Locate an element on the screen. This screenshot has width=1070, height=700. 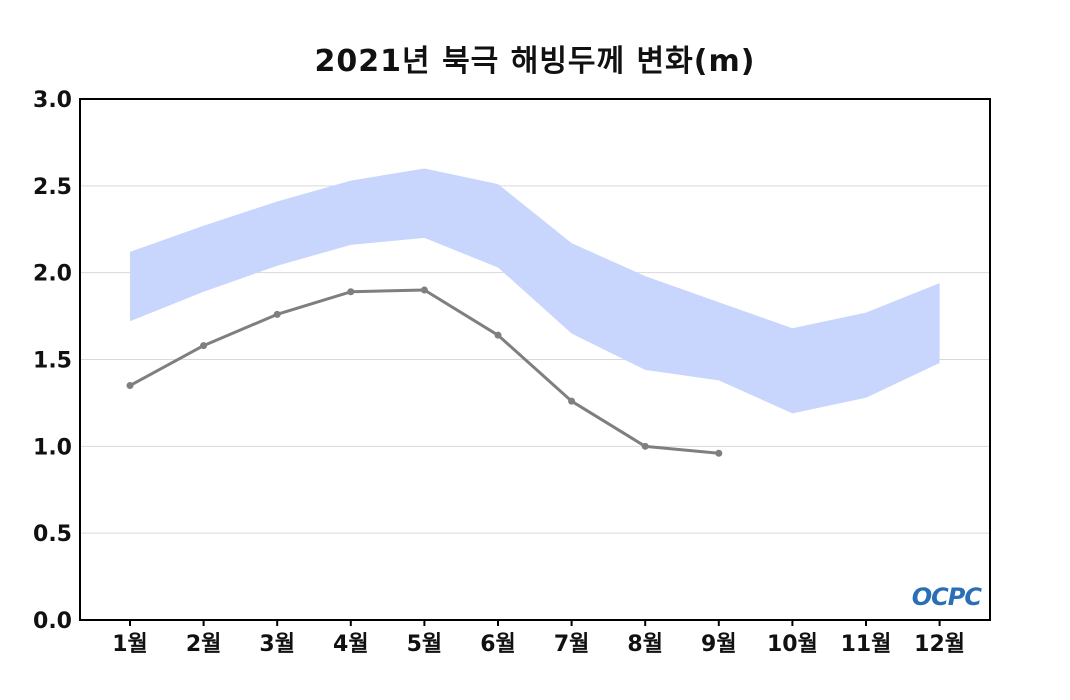
x-tick-label: 2월 is located at coordinates (204, 644).